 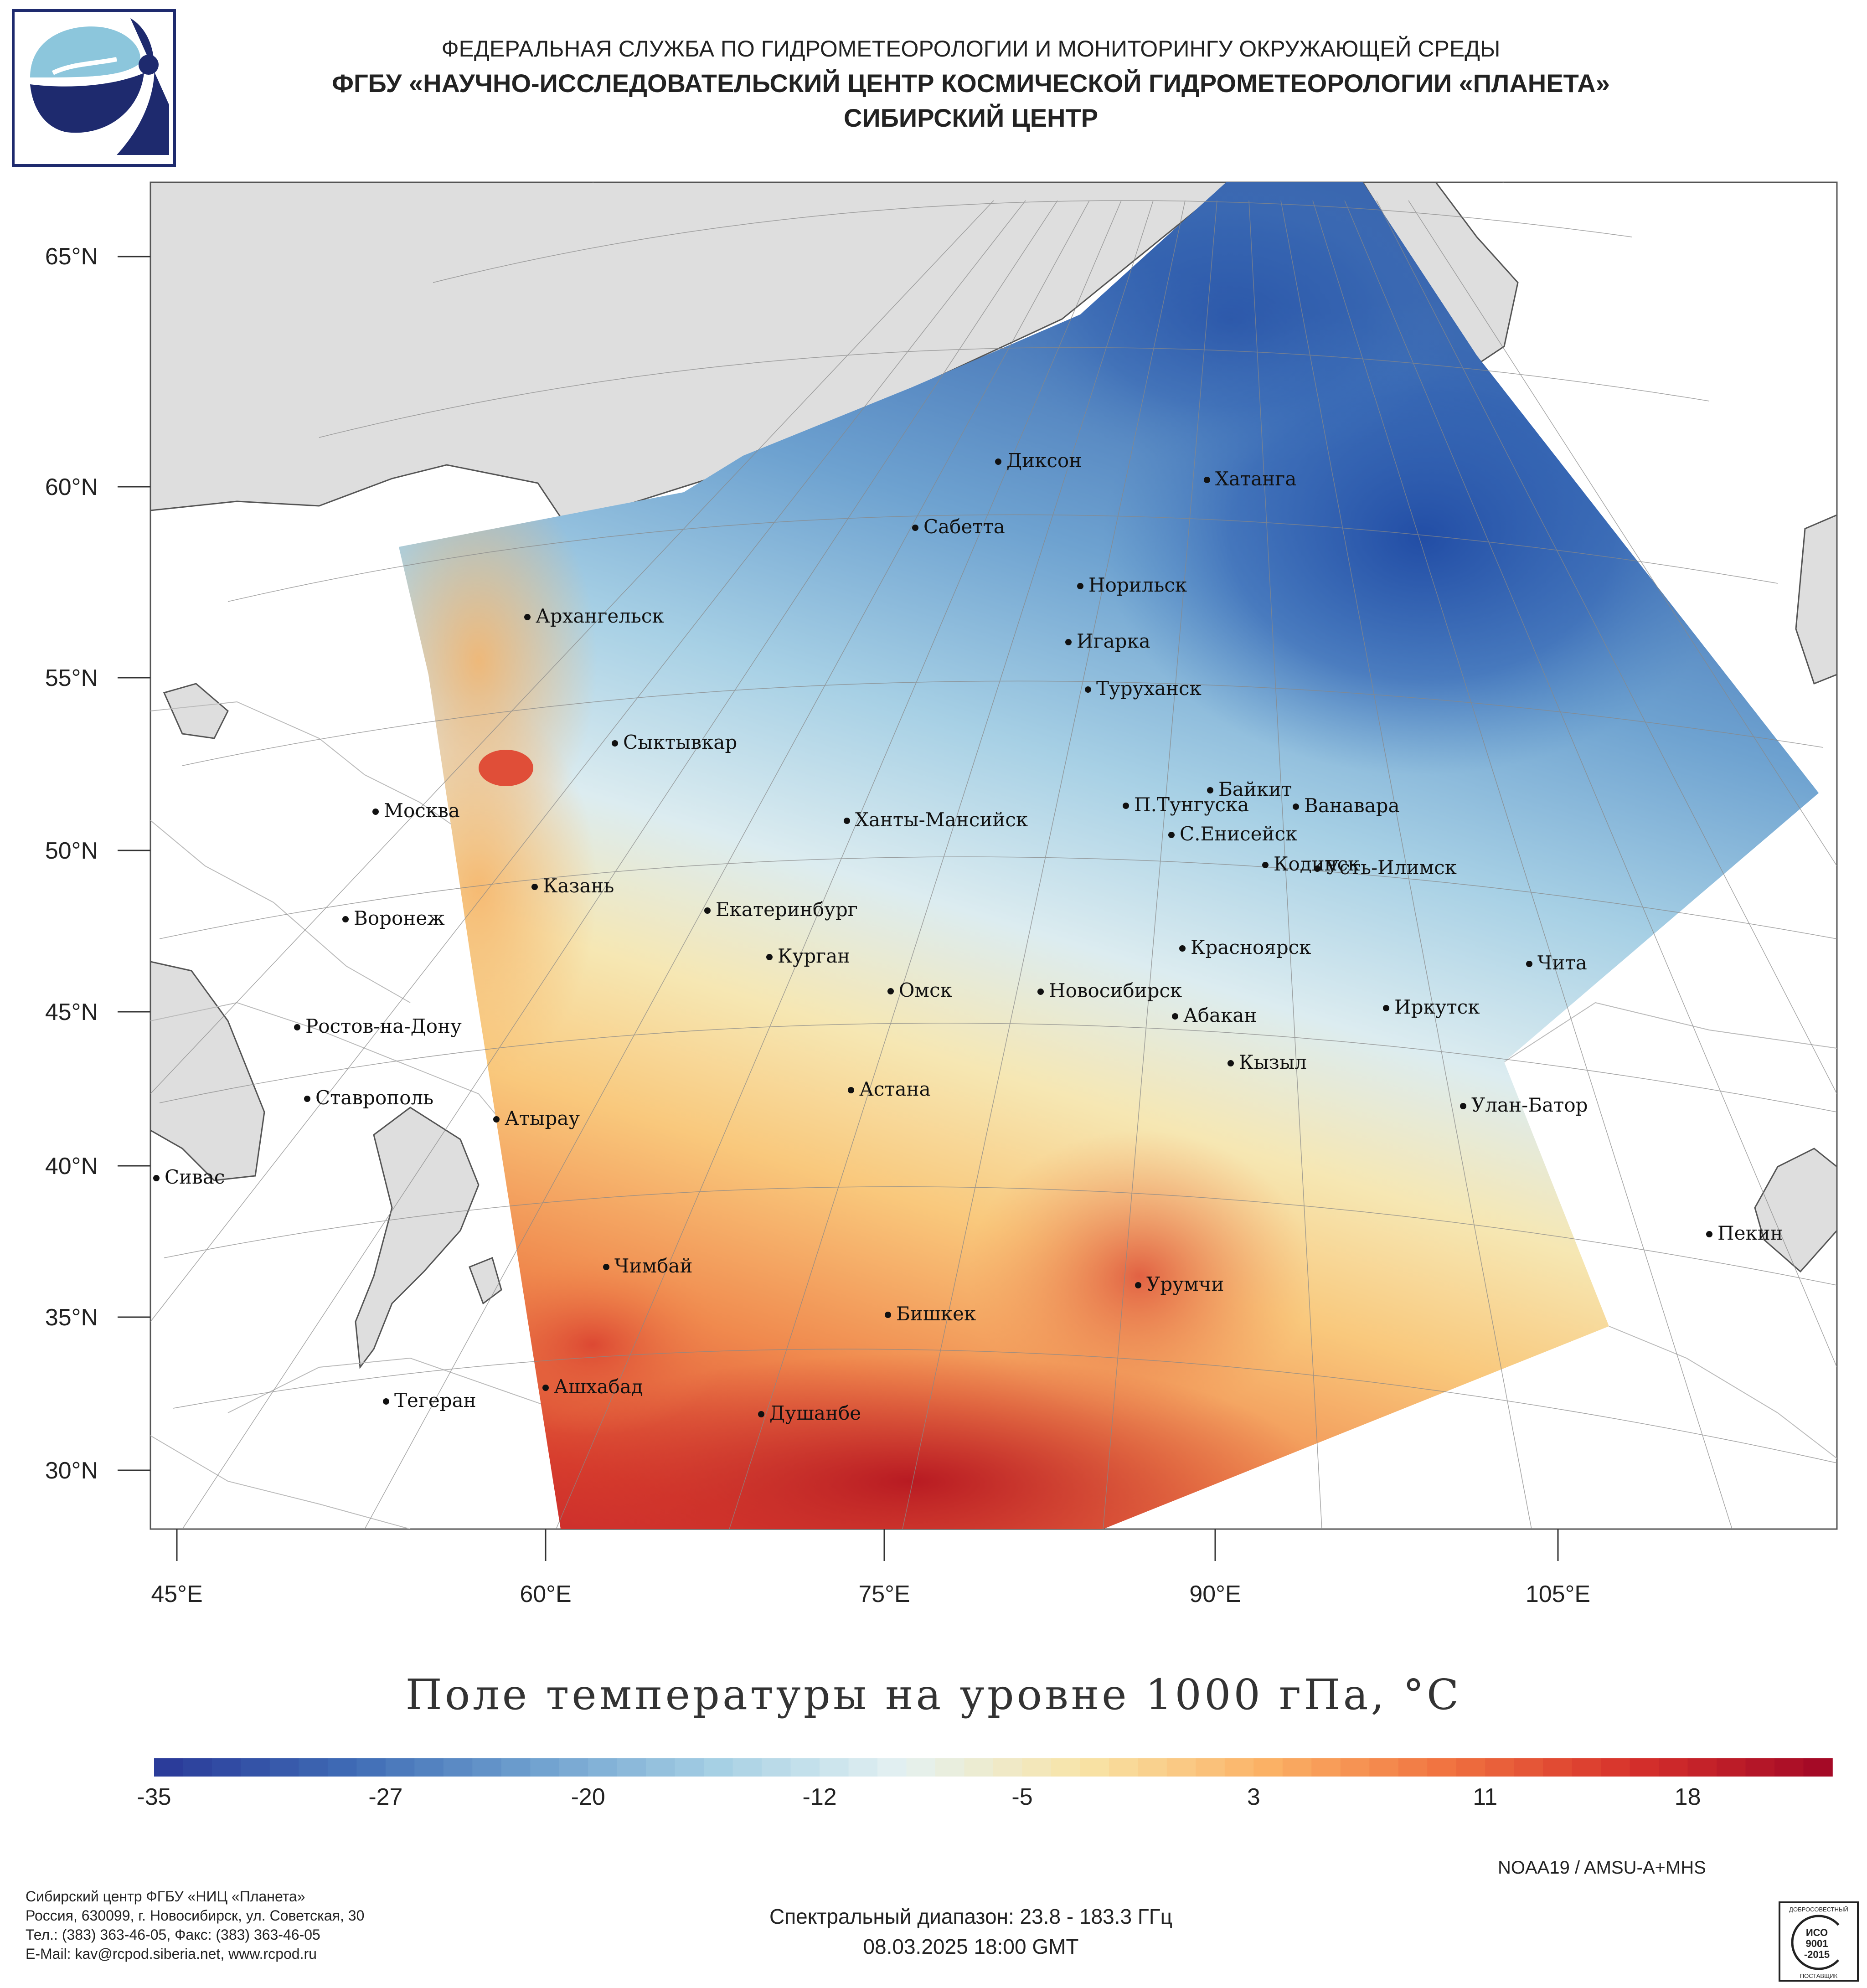 I want to click on city-marker: Курган, so click(x=808, y=956).